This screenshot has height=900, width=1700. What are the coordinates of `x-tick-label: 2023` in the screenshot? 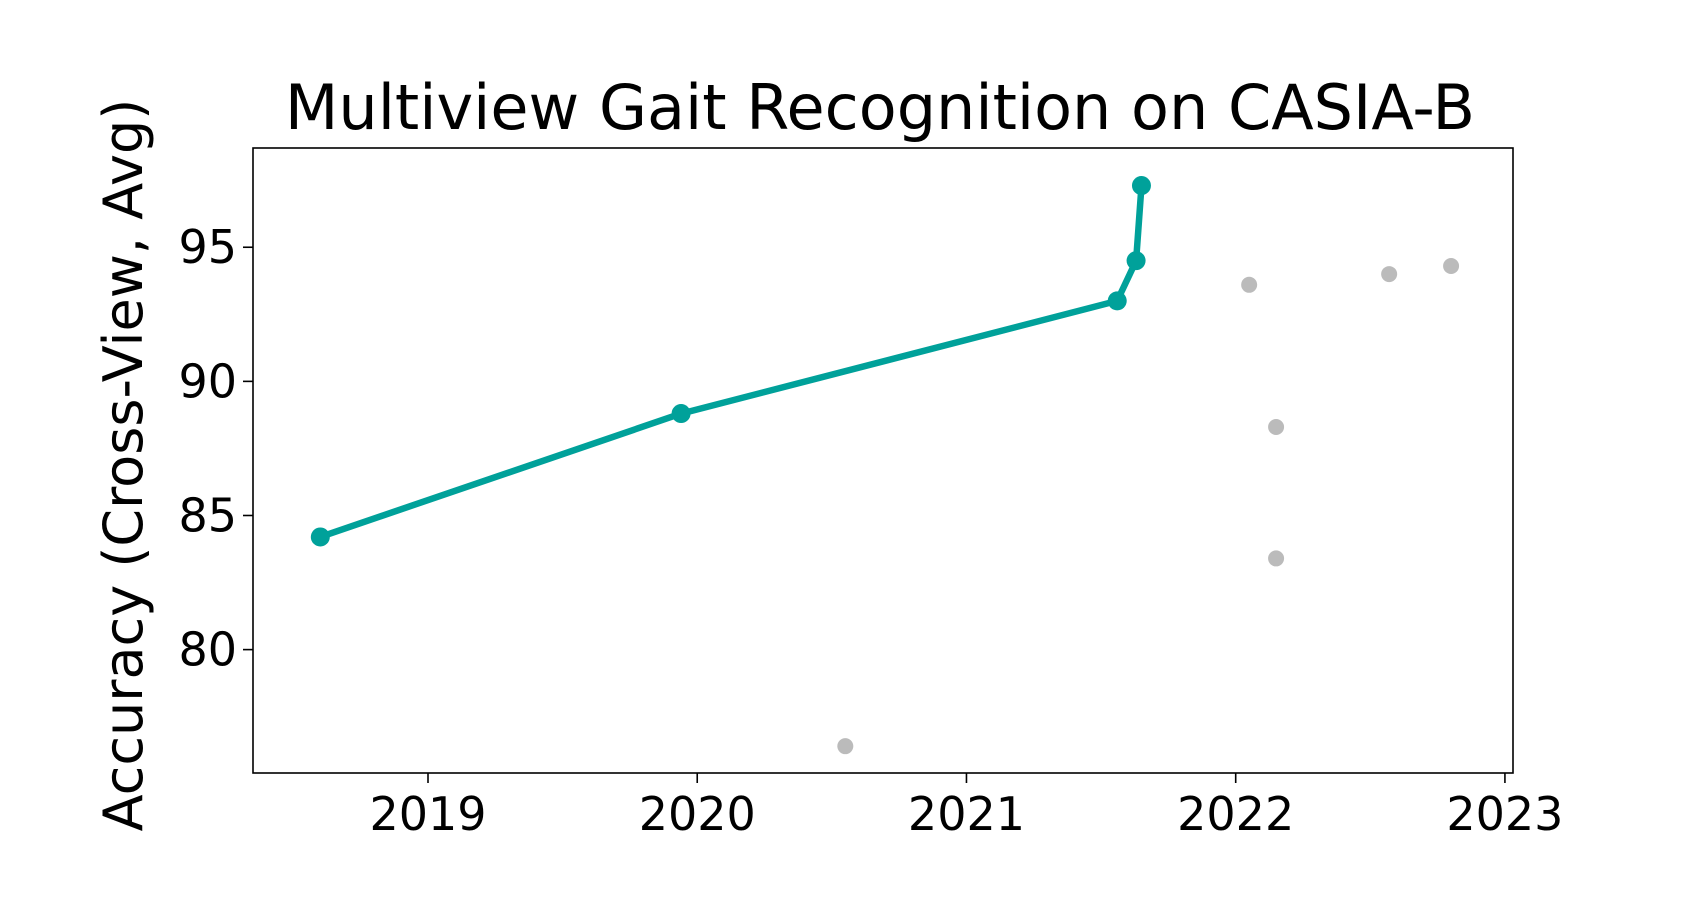 It's located at (1504, 814).